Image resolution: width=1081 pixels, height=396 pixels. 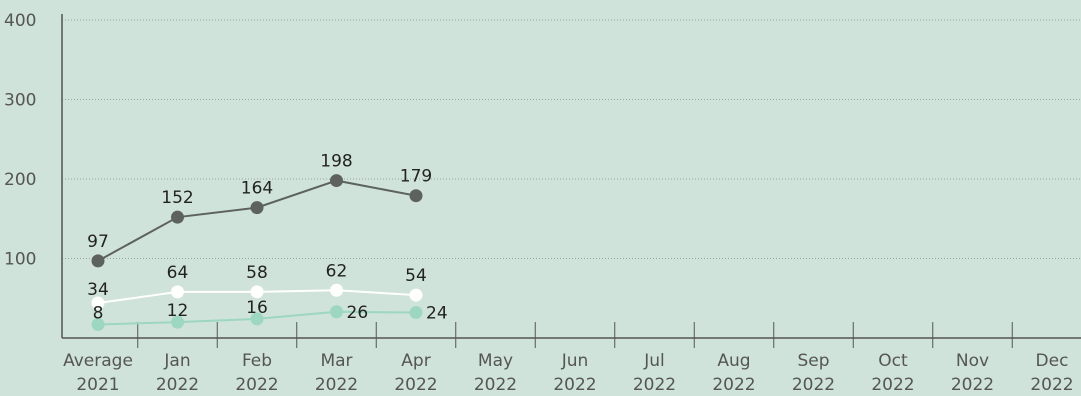 I want to click on y-tick-label: 200, so click(x=20, y=180).